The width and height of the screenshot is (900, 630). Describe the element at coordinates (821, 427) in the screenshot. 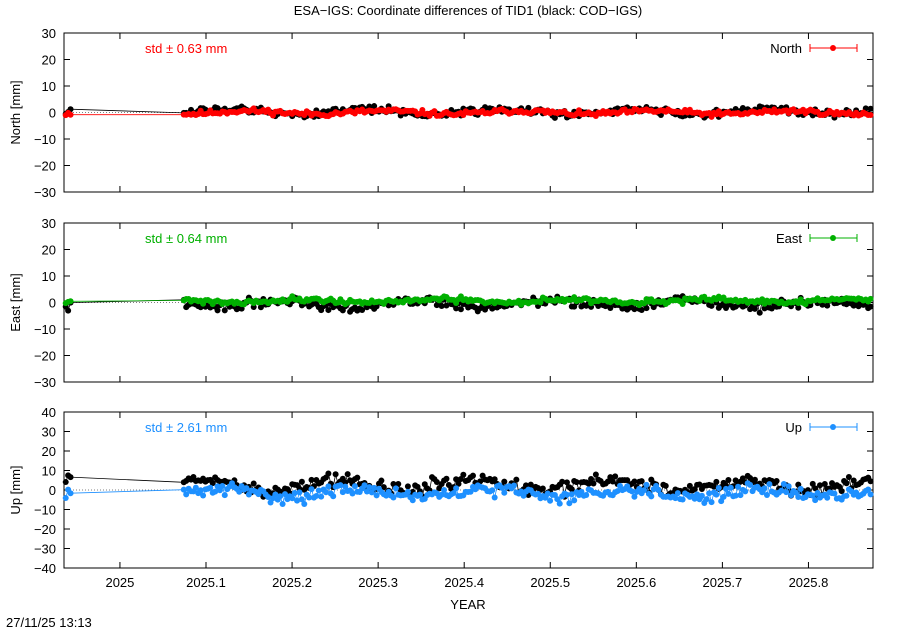

I see `legend: Up` at that location.